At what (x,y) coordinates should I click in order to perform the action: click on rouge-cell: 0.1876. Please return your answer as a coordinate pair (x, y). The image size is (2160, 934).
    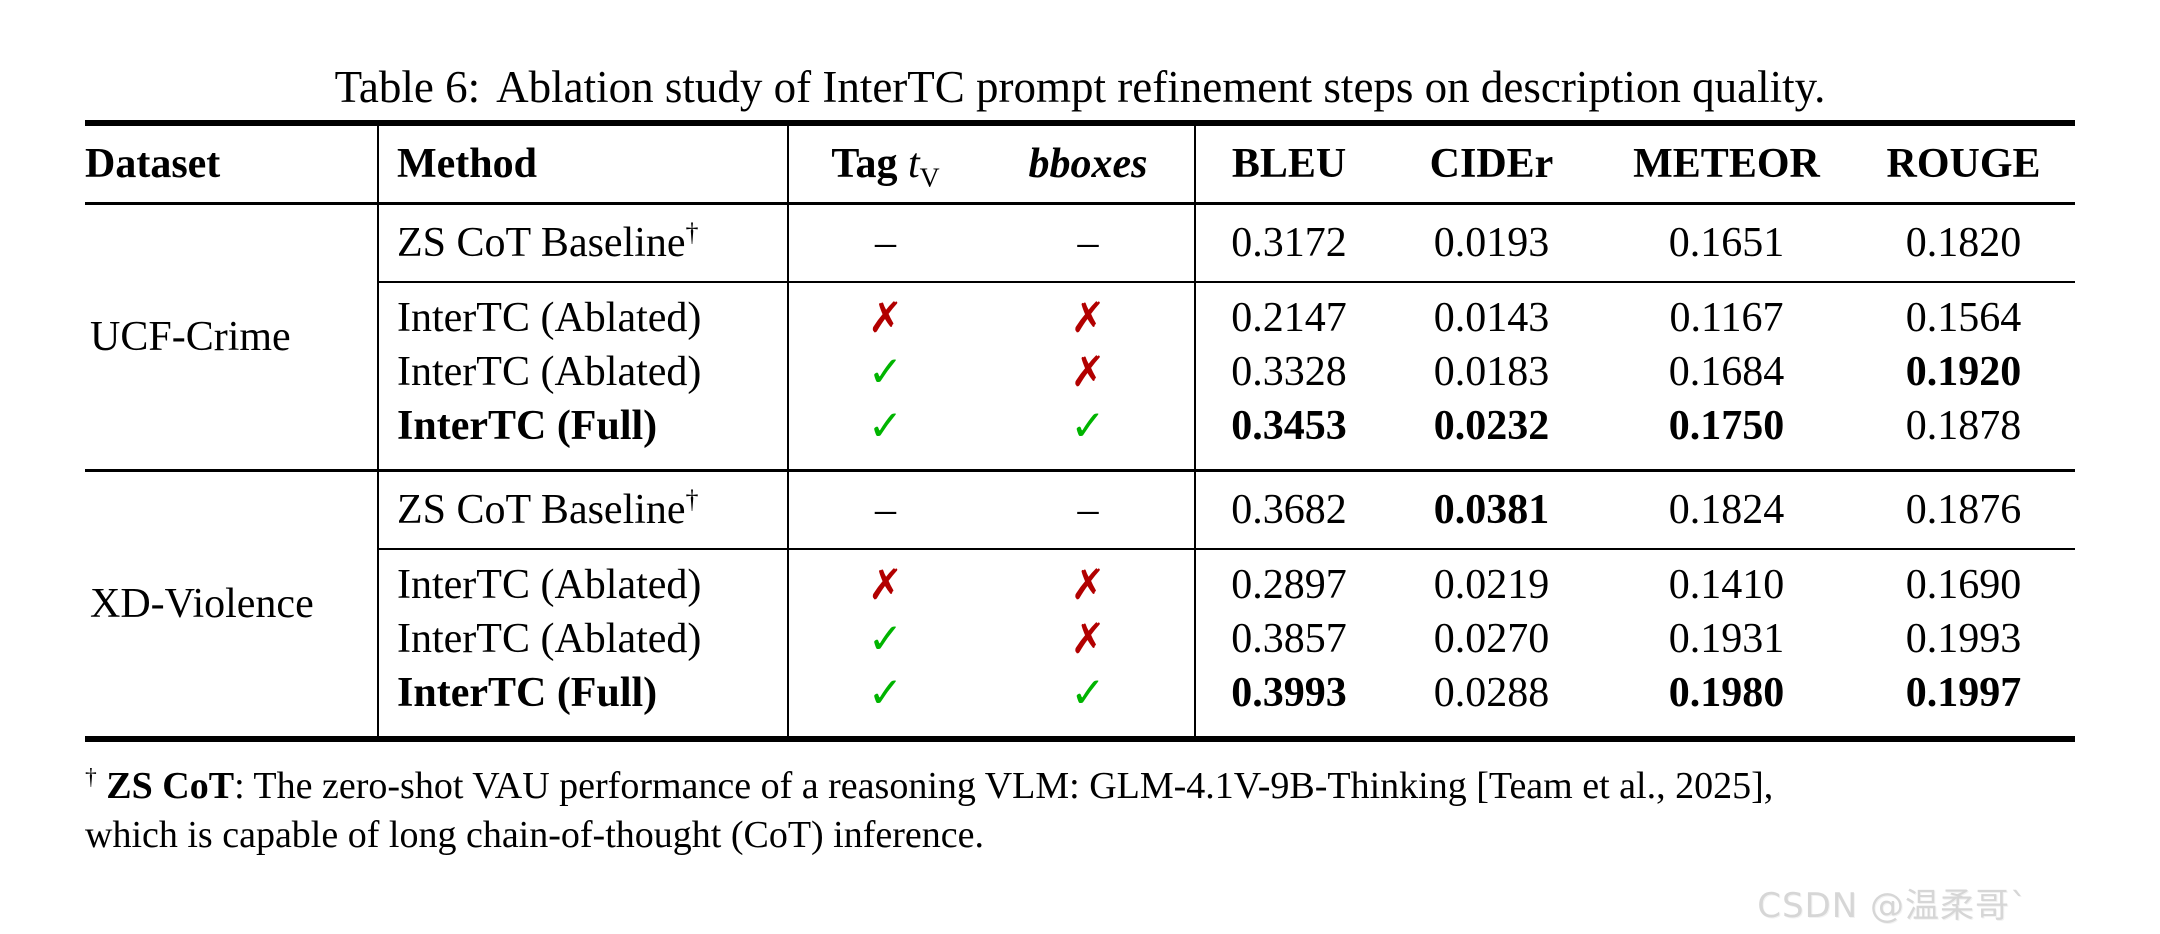
    Looking at the image, I should click on (1963, 509).